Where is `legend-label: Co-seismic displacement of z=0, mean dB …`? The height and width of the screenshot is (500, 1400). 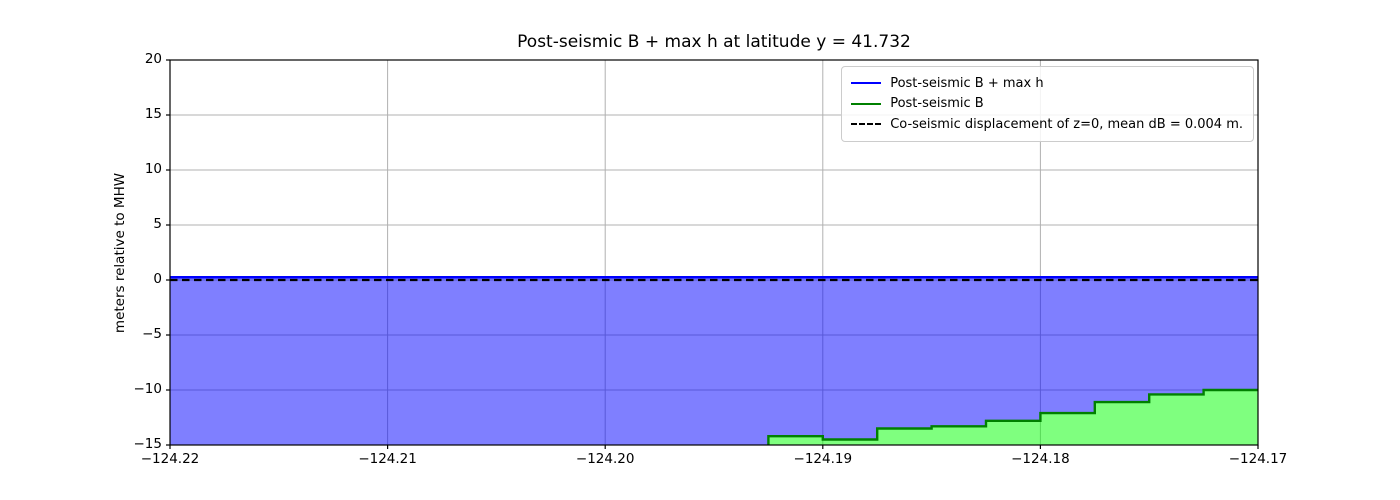
legend-label: Co-seismic displacement of z=0, mean dB … is located at coordinates (1066, 124).